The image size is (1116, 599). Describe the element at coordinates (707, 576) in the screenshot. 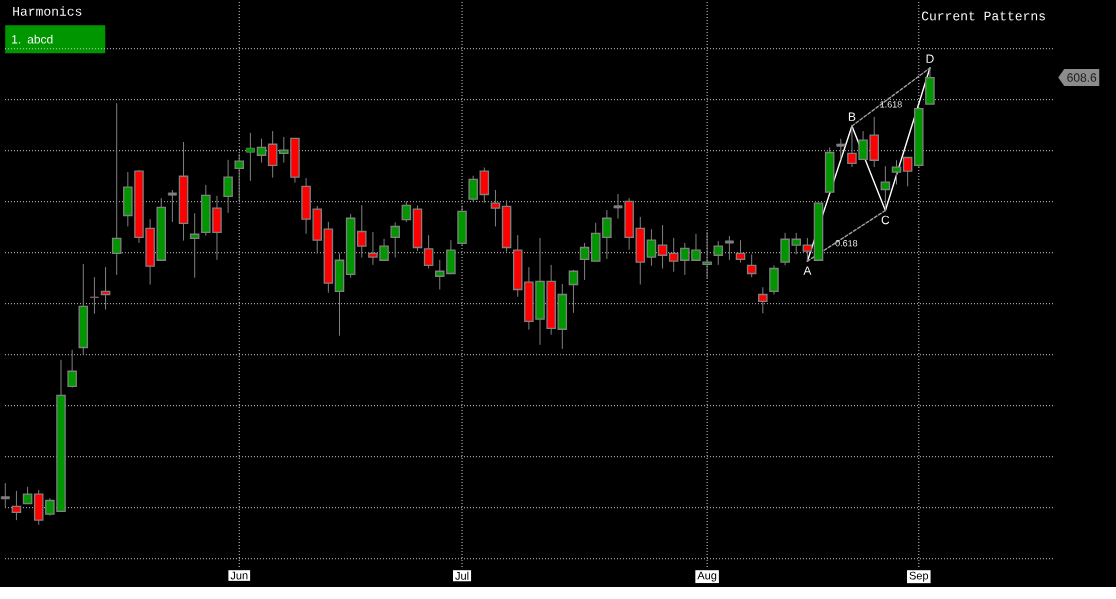

I see `x-tick-label: Aug` at that location.